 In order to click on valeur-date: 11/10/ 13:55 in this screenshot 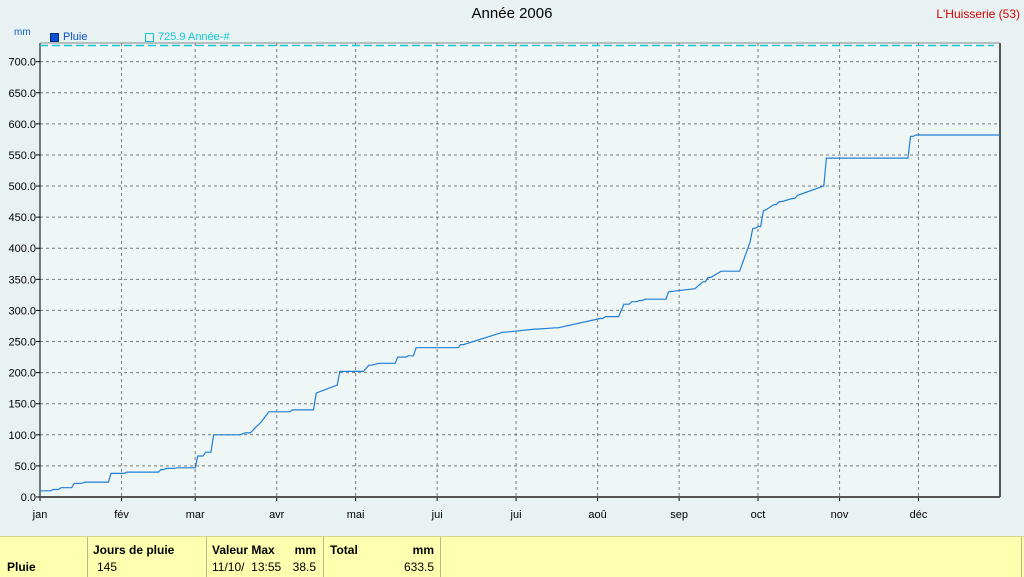, I will do `click(247, 567)`.